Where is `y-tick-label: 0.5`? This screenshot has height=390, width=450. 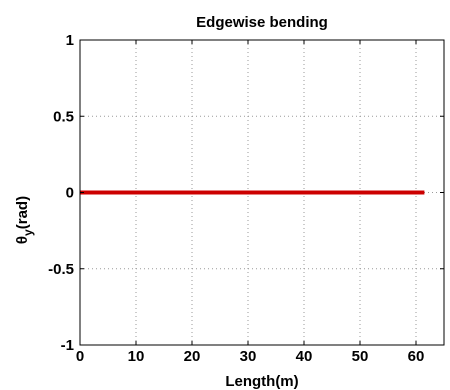
y-tick-label: 0.5 is located at coordinates (63, 116).